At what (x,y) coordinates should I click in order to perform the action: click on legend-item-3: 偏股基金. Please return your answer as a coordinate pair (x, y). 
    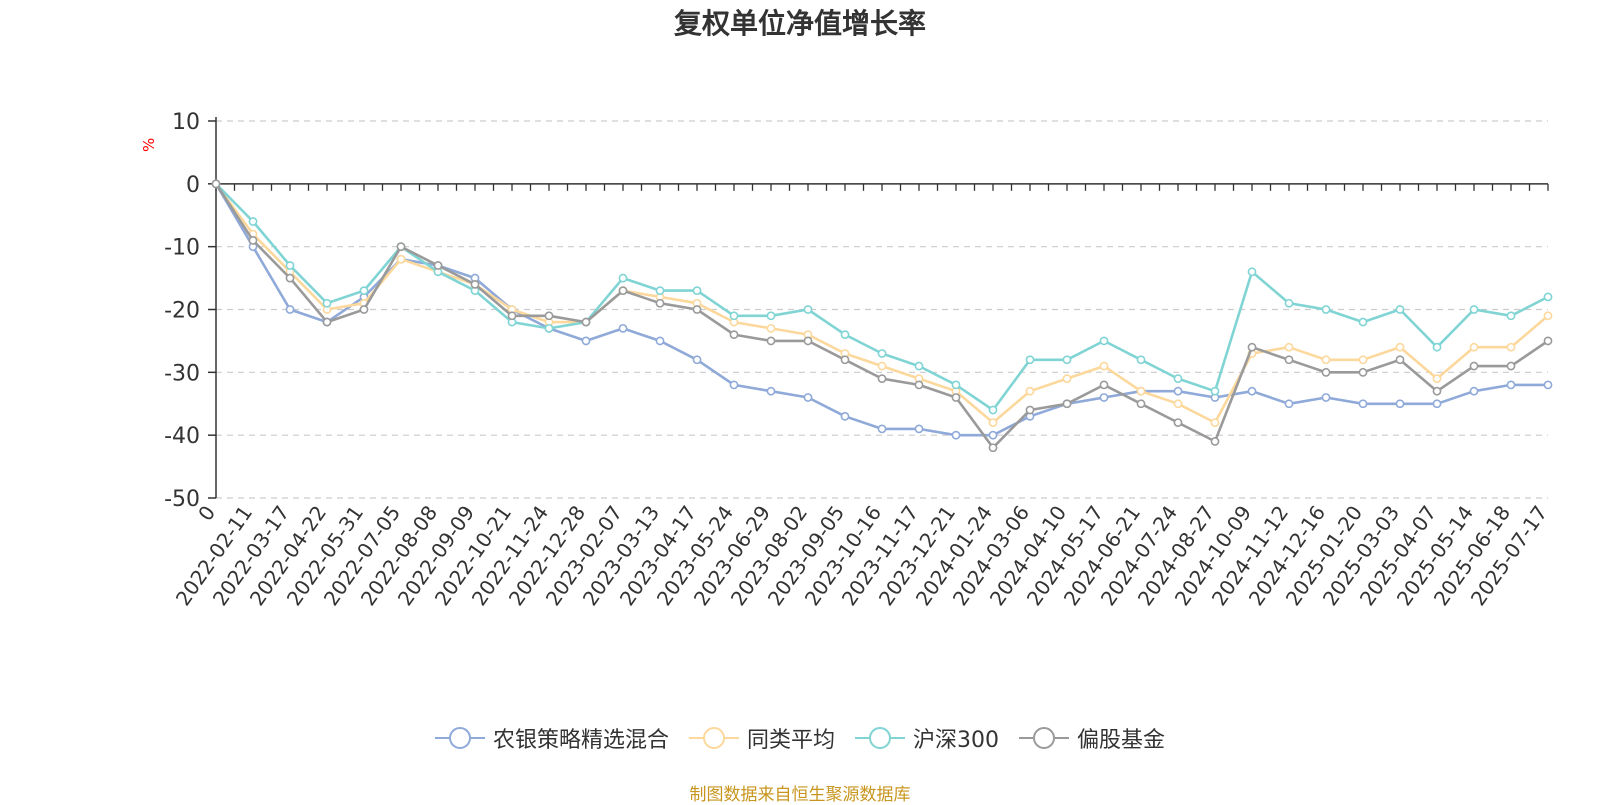
    Looking at the image, I should click on (1092, 738).